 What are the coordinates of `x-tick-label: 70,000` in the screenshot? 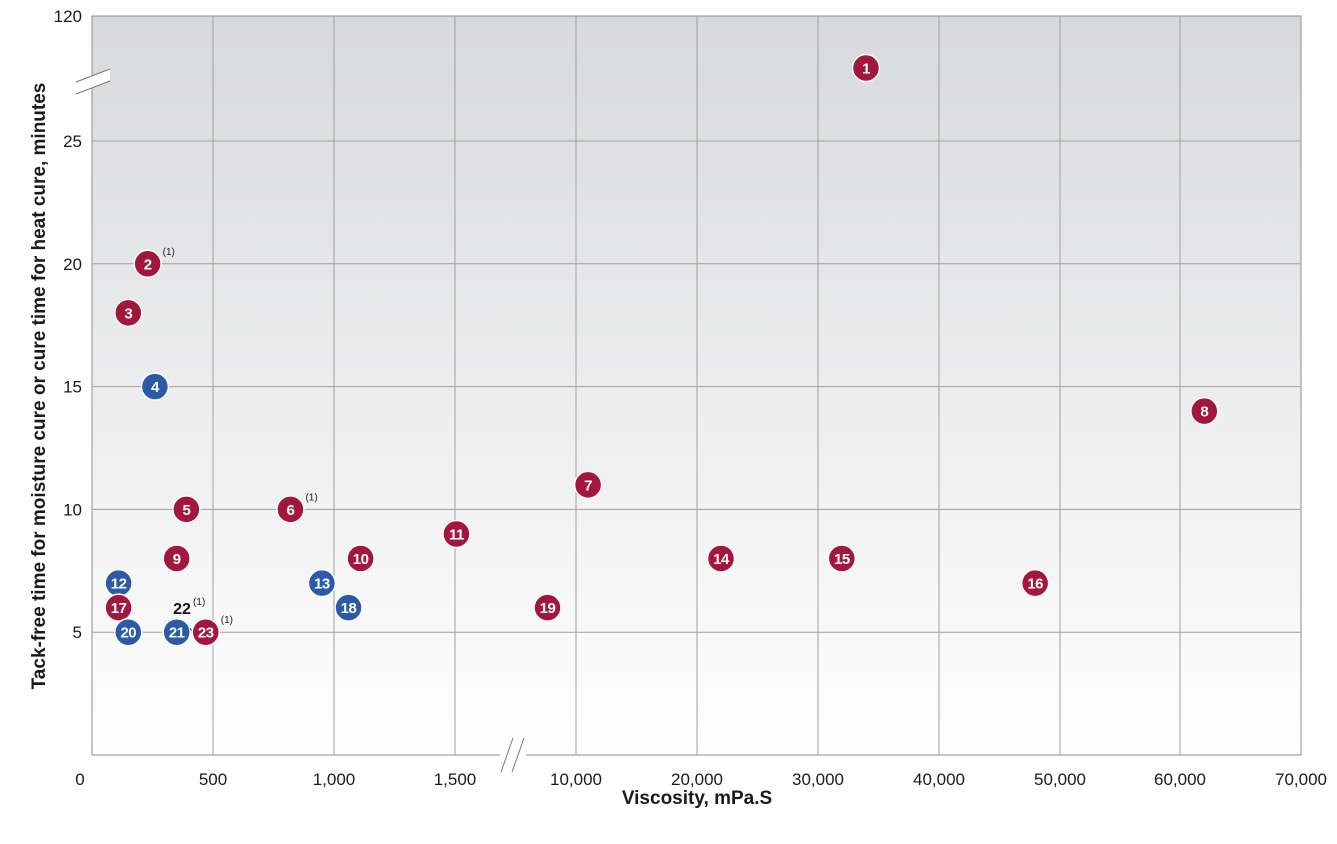 It's located at (1301, 779).